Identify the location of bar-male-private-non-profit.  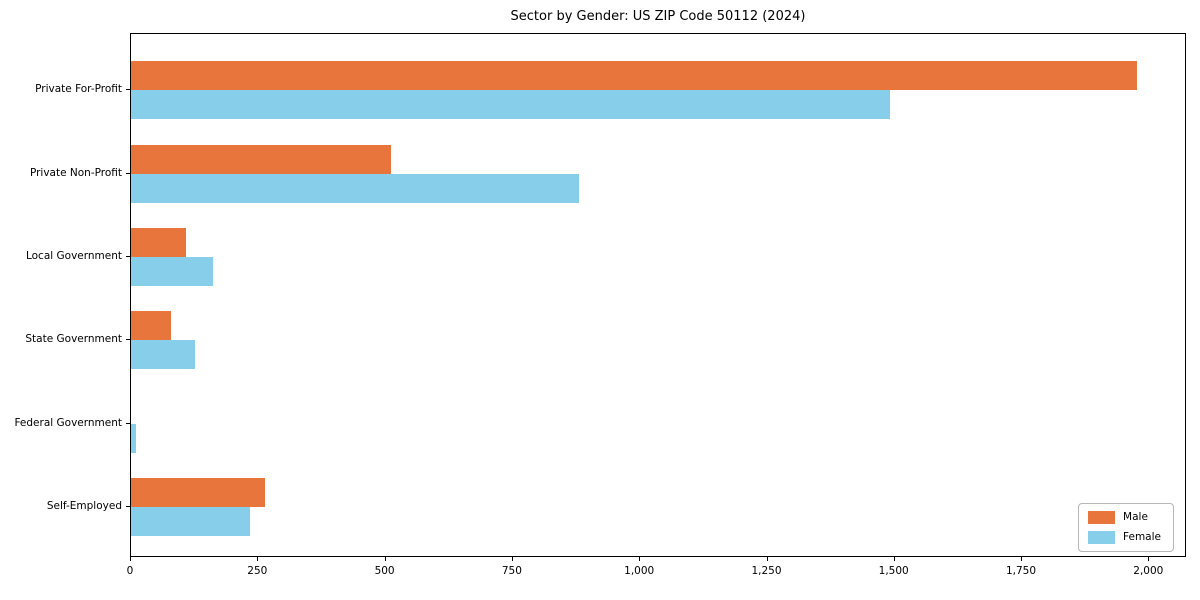
(261, 159).